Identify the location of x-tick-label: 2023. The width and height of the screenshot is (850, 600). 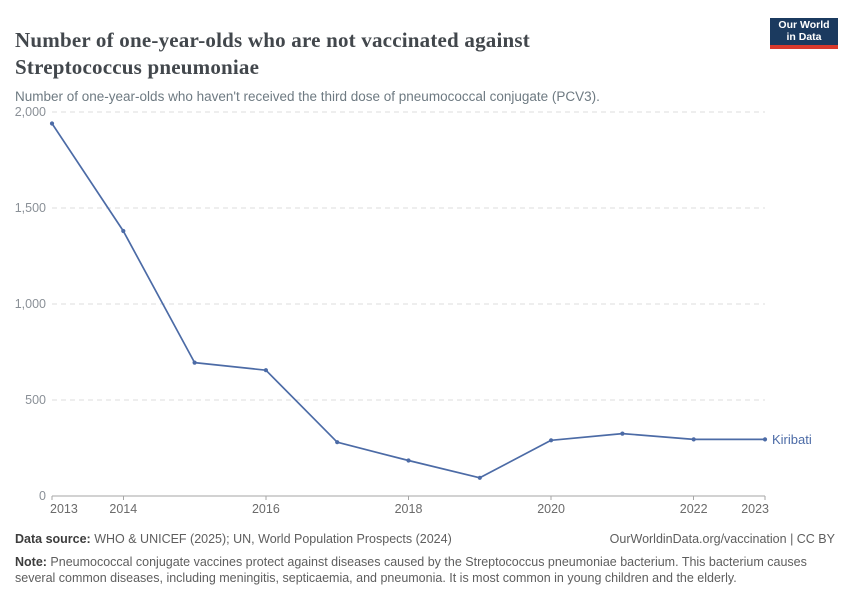
(755, 509).